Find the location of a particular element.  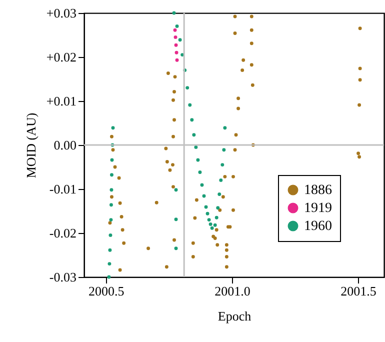

x-tick-label: 2001.5 is located at coordinates (358, 291).